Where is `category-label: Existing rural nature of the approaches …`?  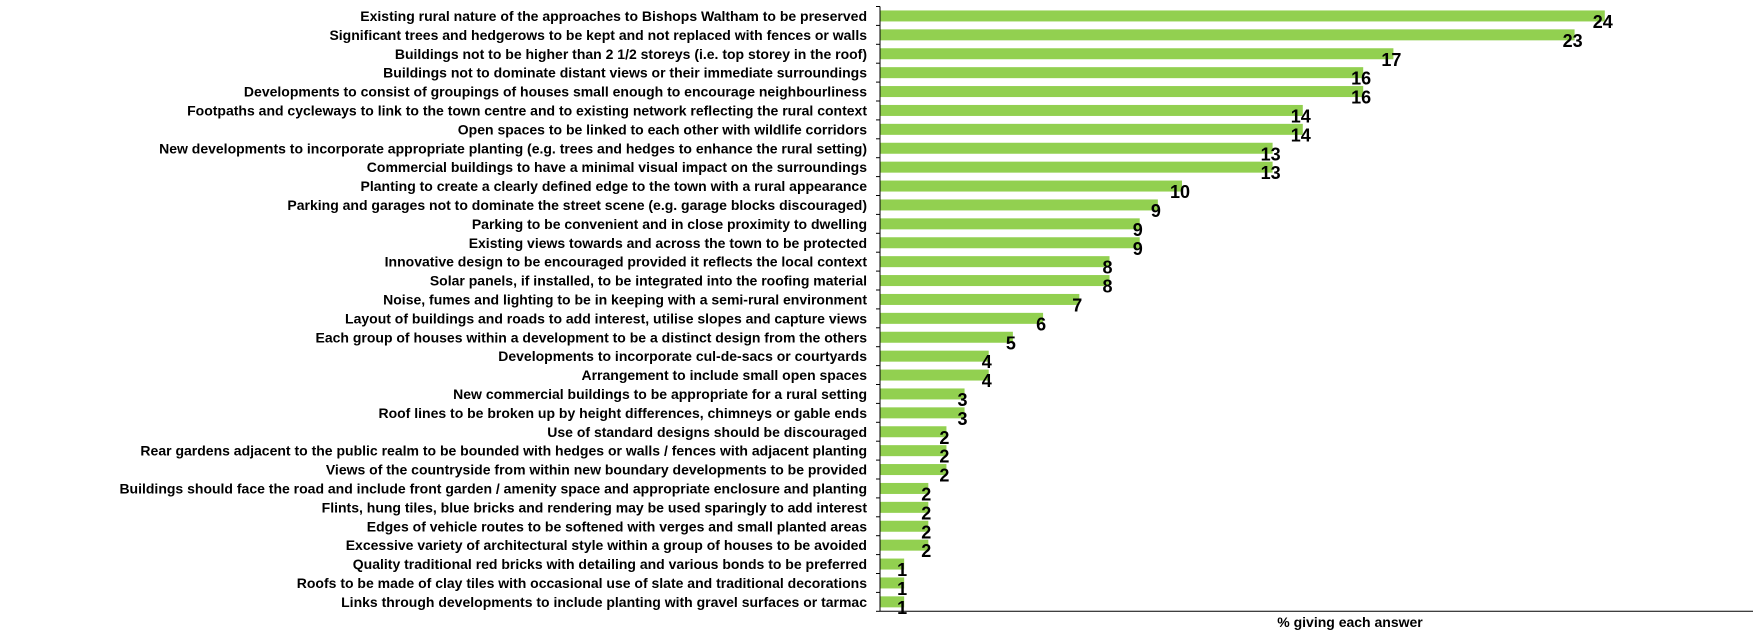
category-label: Existing rural nature of the approaches … is located at coordinates (613, 16).